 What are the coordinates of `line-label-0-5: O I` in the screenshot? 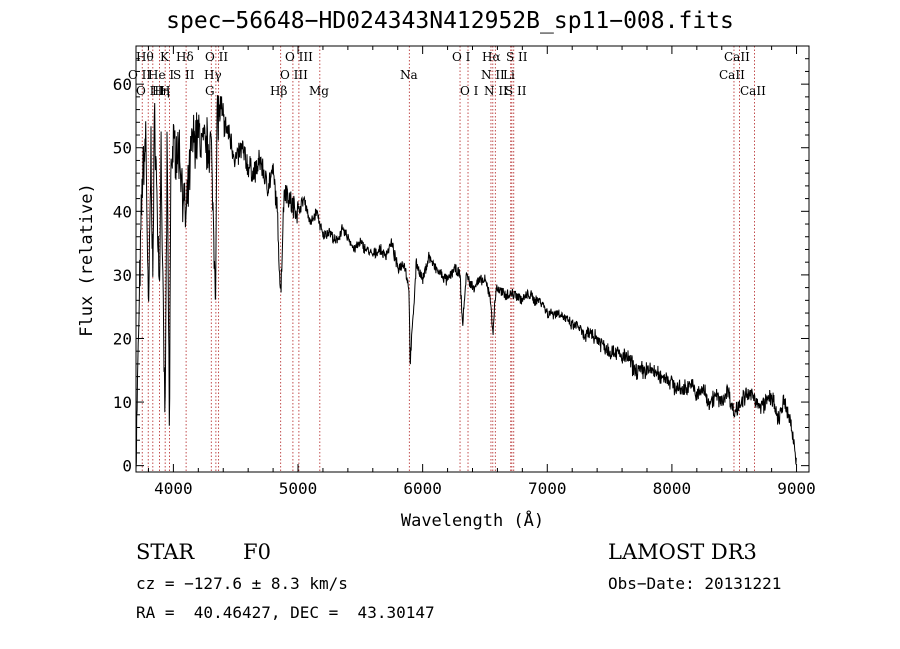 It's located at (461, 57).